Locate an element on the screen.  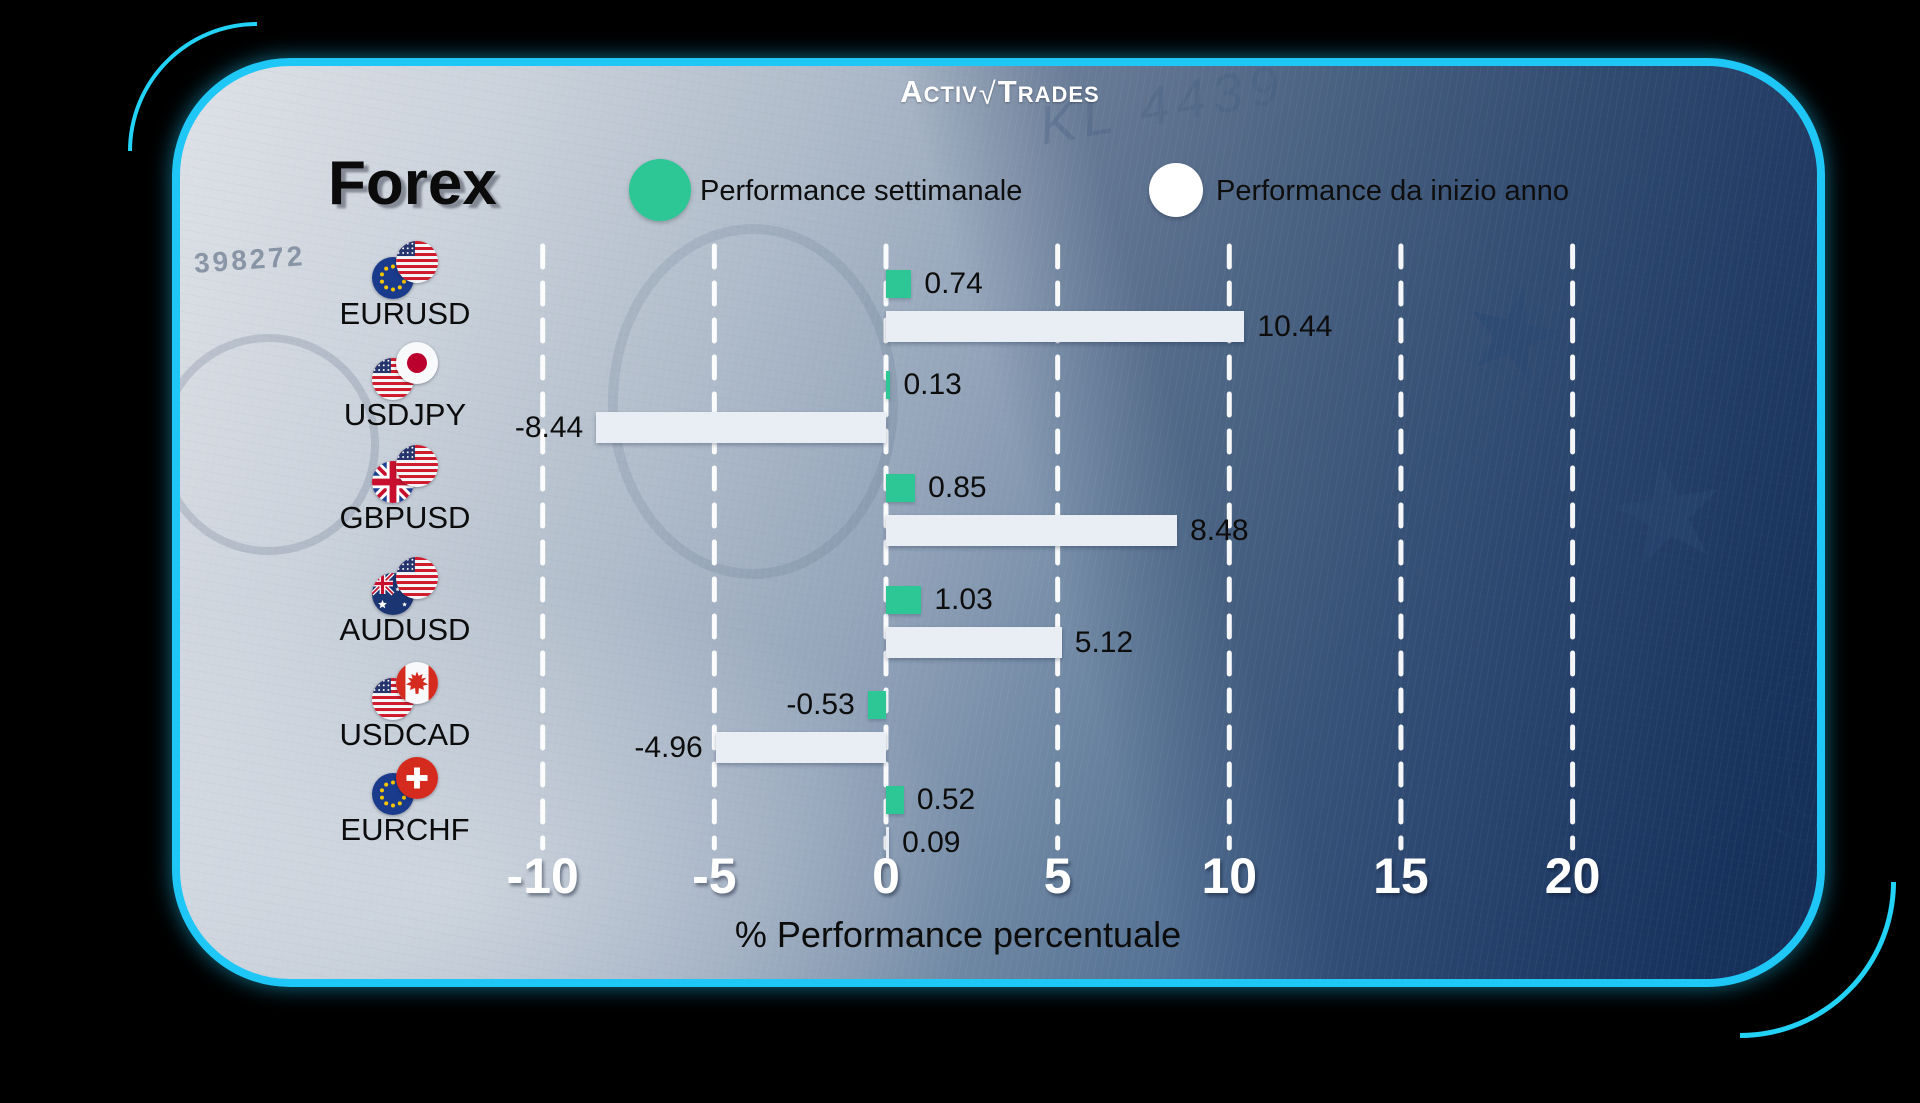
bar-value-label: 0.74 is located at coordinates (953, 283).